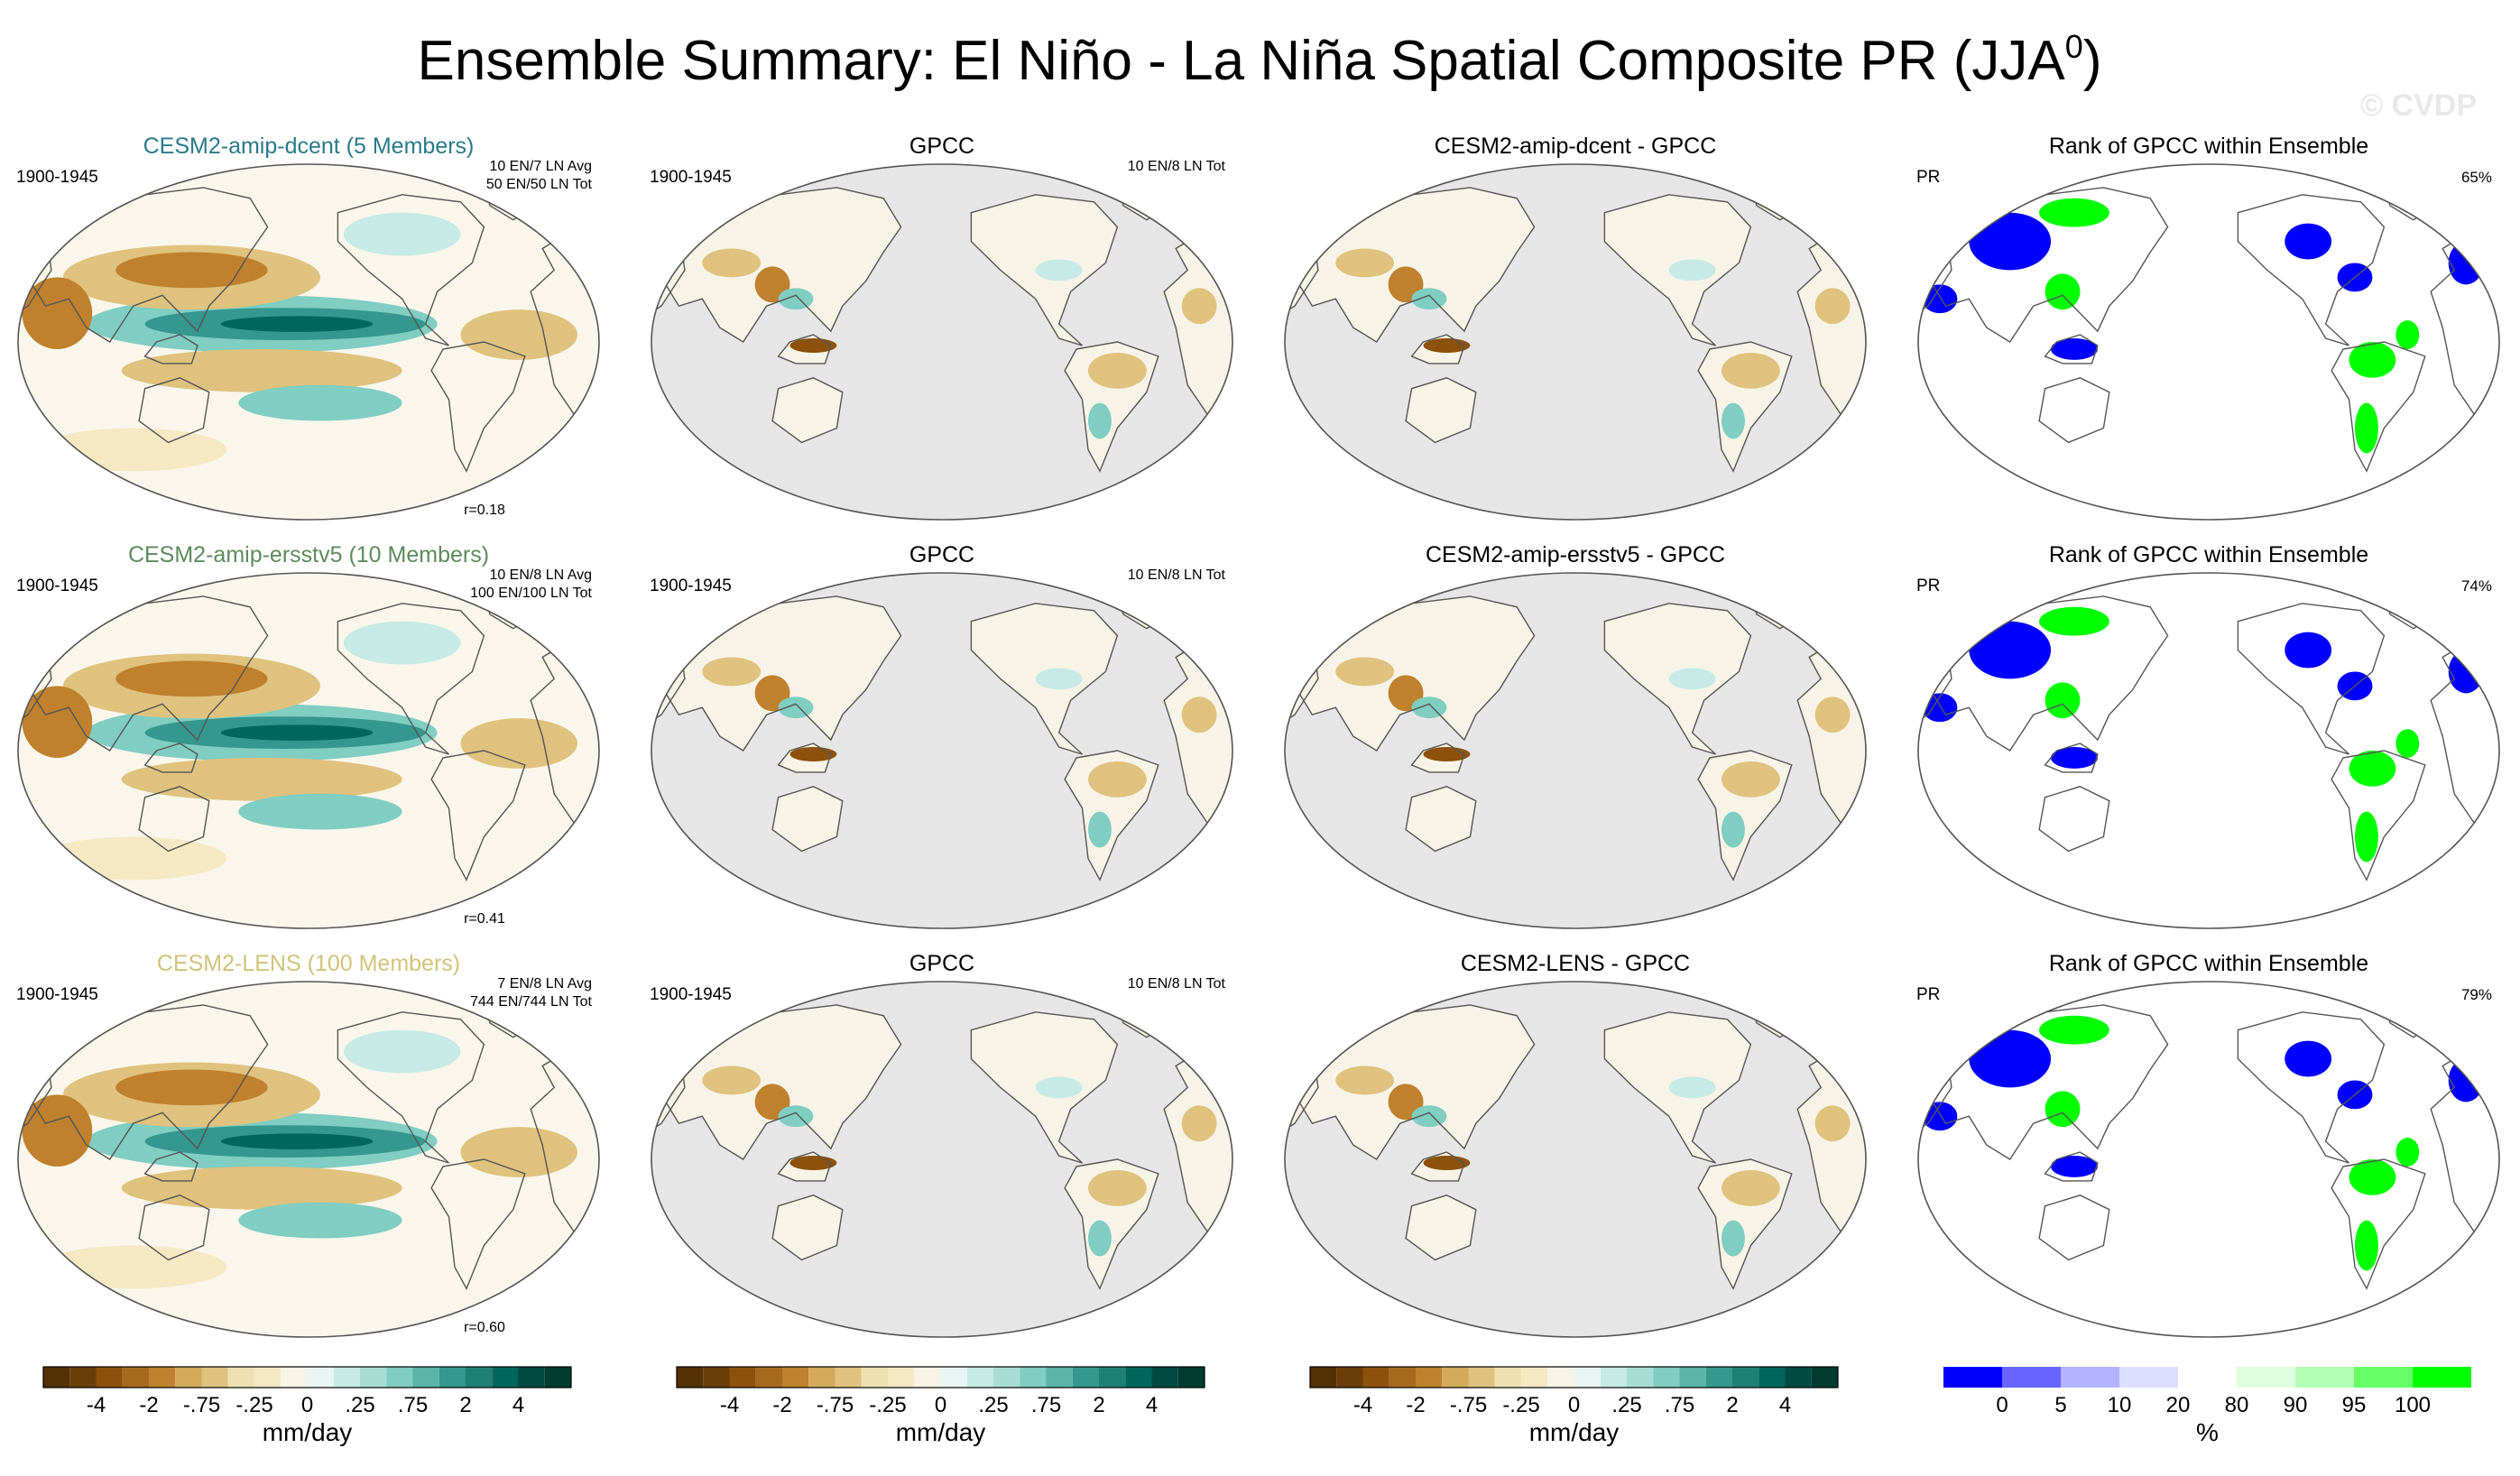  What do you see at coordinates (2413, 1405) in the screenshot?
I see `colorbar-tick-label: 100` at bounding box center [2413, 1405].